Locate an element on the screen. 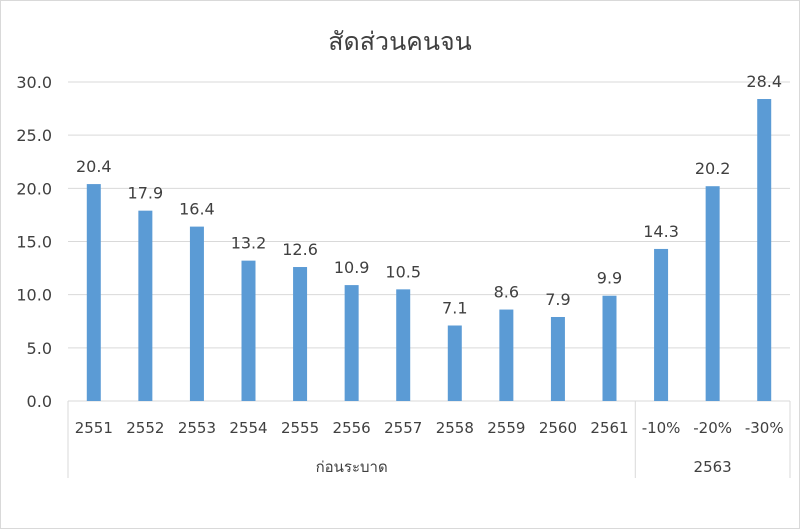 This screenshot has height=529, width=800. x-tick-label: 2554 is located at coordinates (248, 428).